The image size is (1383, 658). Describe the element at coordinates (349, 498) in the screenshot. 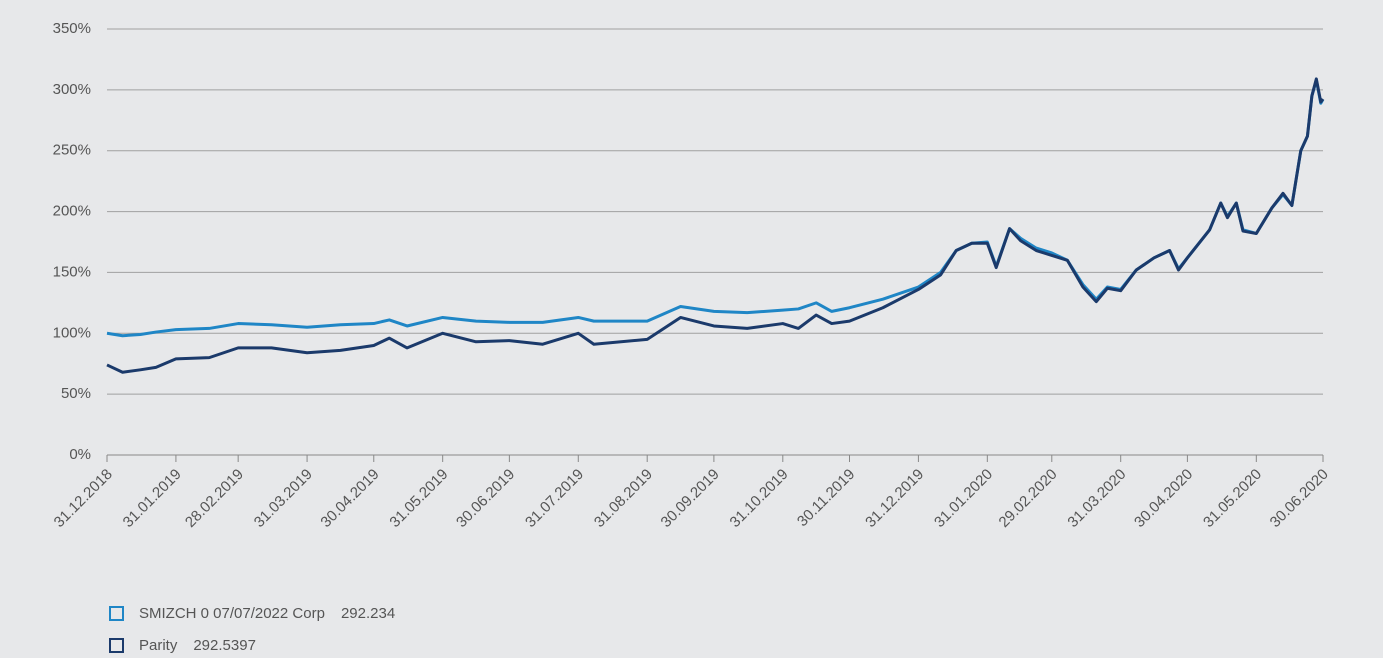

I see `x-tick-label: 30.04.2019` at that location.